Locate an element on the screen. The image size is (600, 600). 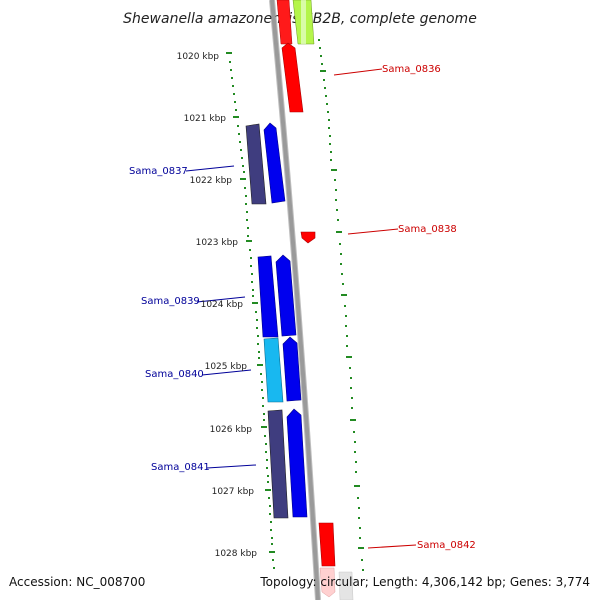
gene-grey-bottom is located at coordinates (346, 585).